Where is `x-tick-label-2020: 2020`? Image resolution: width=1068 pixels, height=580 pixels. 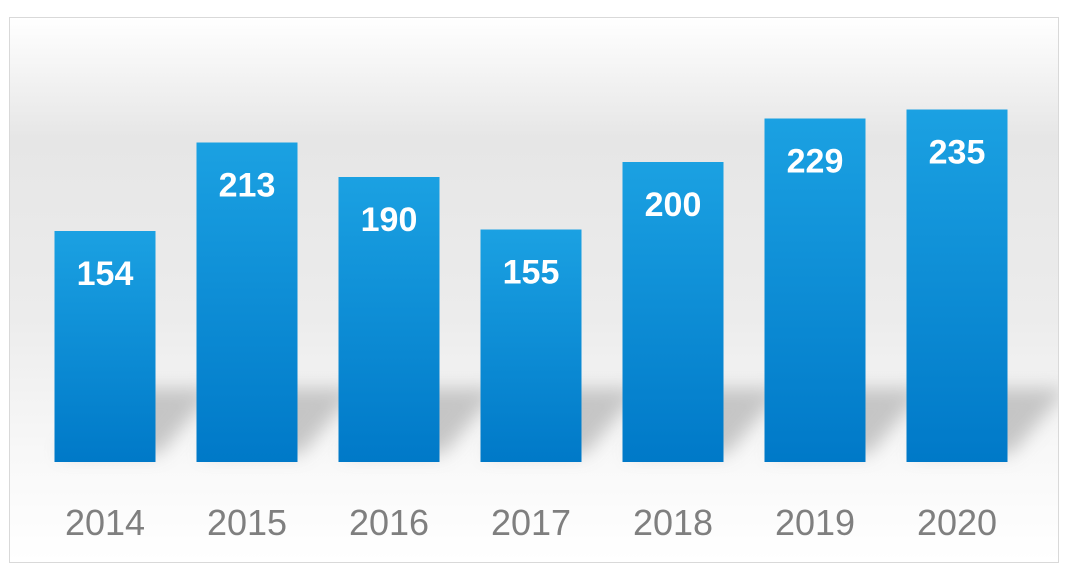 x-tick-label-2020: 2020 is located at coordinates (957, 522).